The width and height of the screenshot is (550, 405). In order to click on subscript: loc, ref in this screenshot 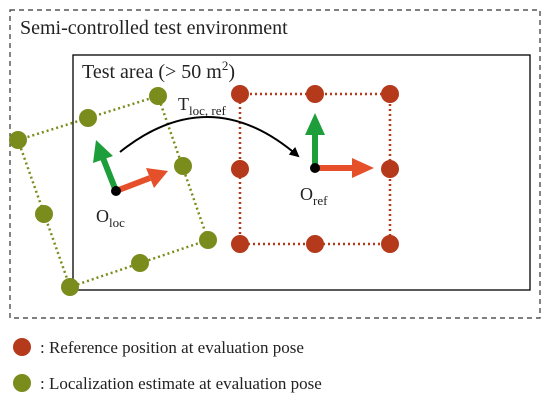, I will do `click(207, 110)`.